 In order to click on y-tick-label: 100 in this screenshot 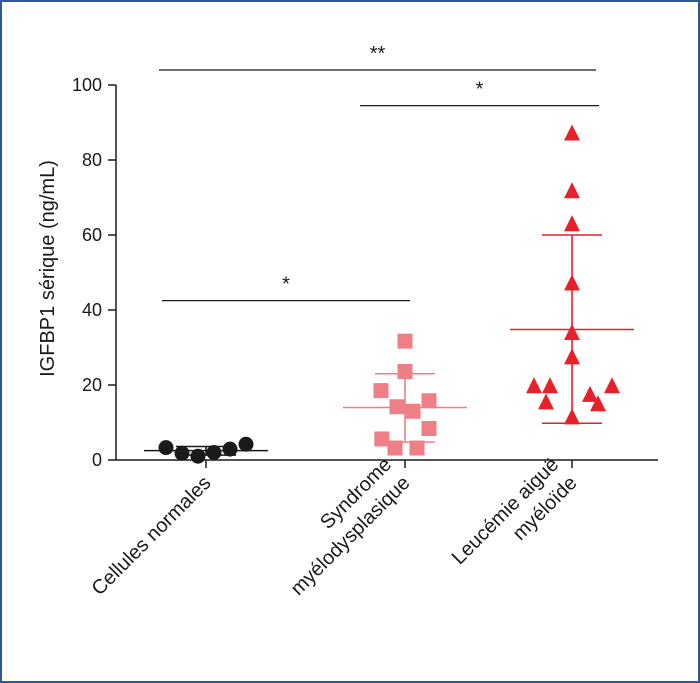, I will do `click(87, 85)`.